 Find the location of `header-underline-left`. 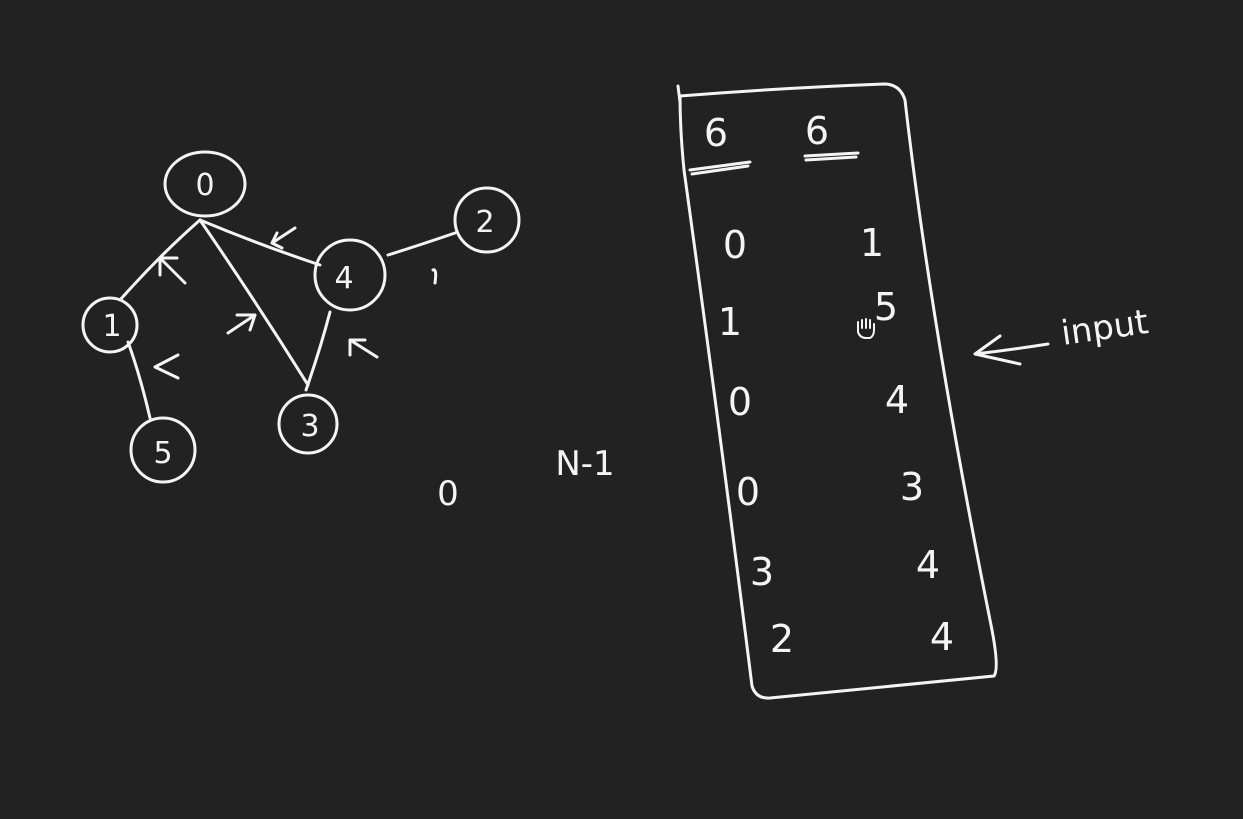

header-underline-left is located at coordinates (720, 166).